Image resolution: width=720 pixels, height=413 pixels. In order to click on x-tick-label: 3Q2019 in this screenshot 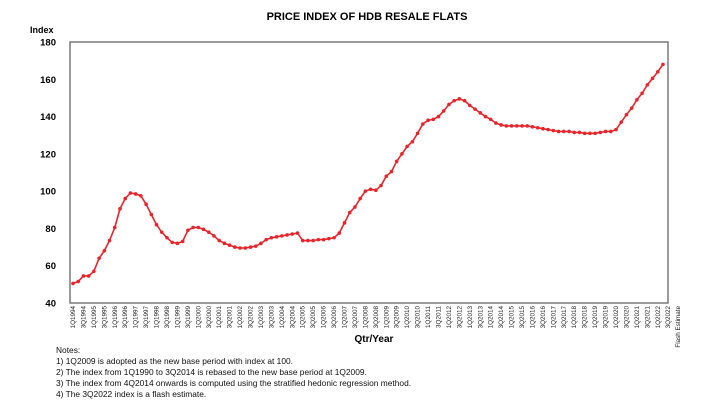, I will do `click(606, 317)`.